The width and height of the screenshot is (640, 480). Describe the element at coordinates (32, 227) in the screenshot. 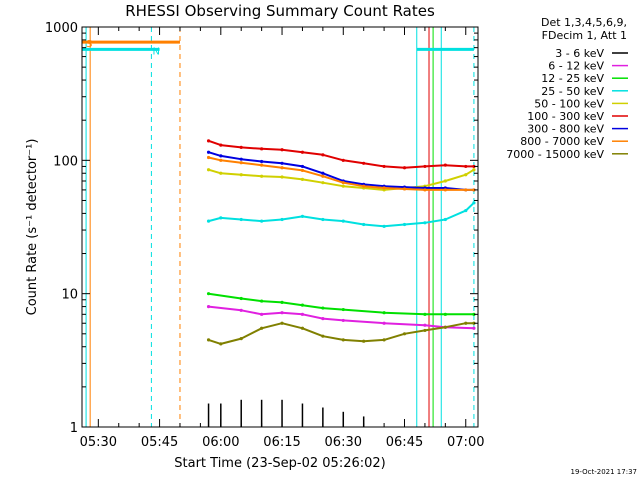

I see `y-axis-label: Count Rate (s⁻¹ detector⁻¹)` at that location.